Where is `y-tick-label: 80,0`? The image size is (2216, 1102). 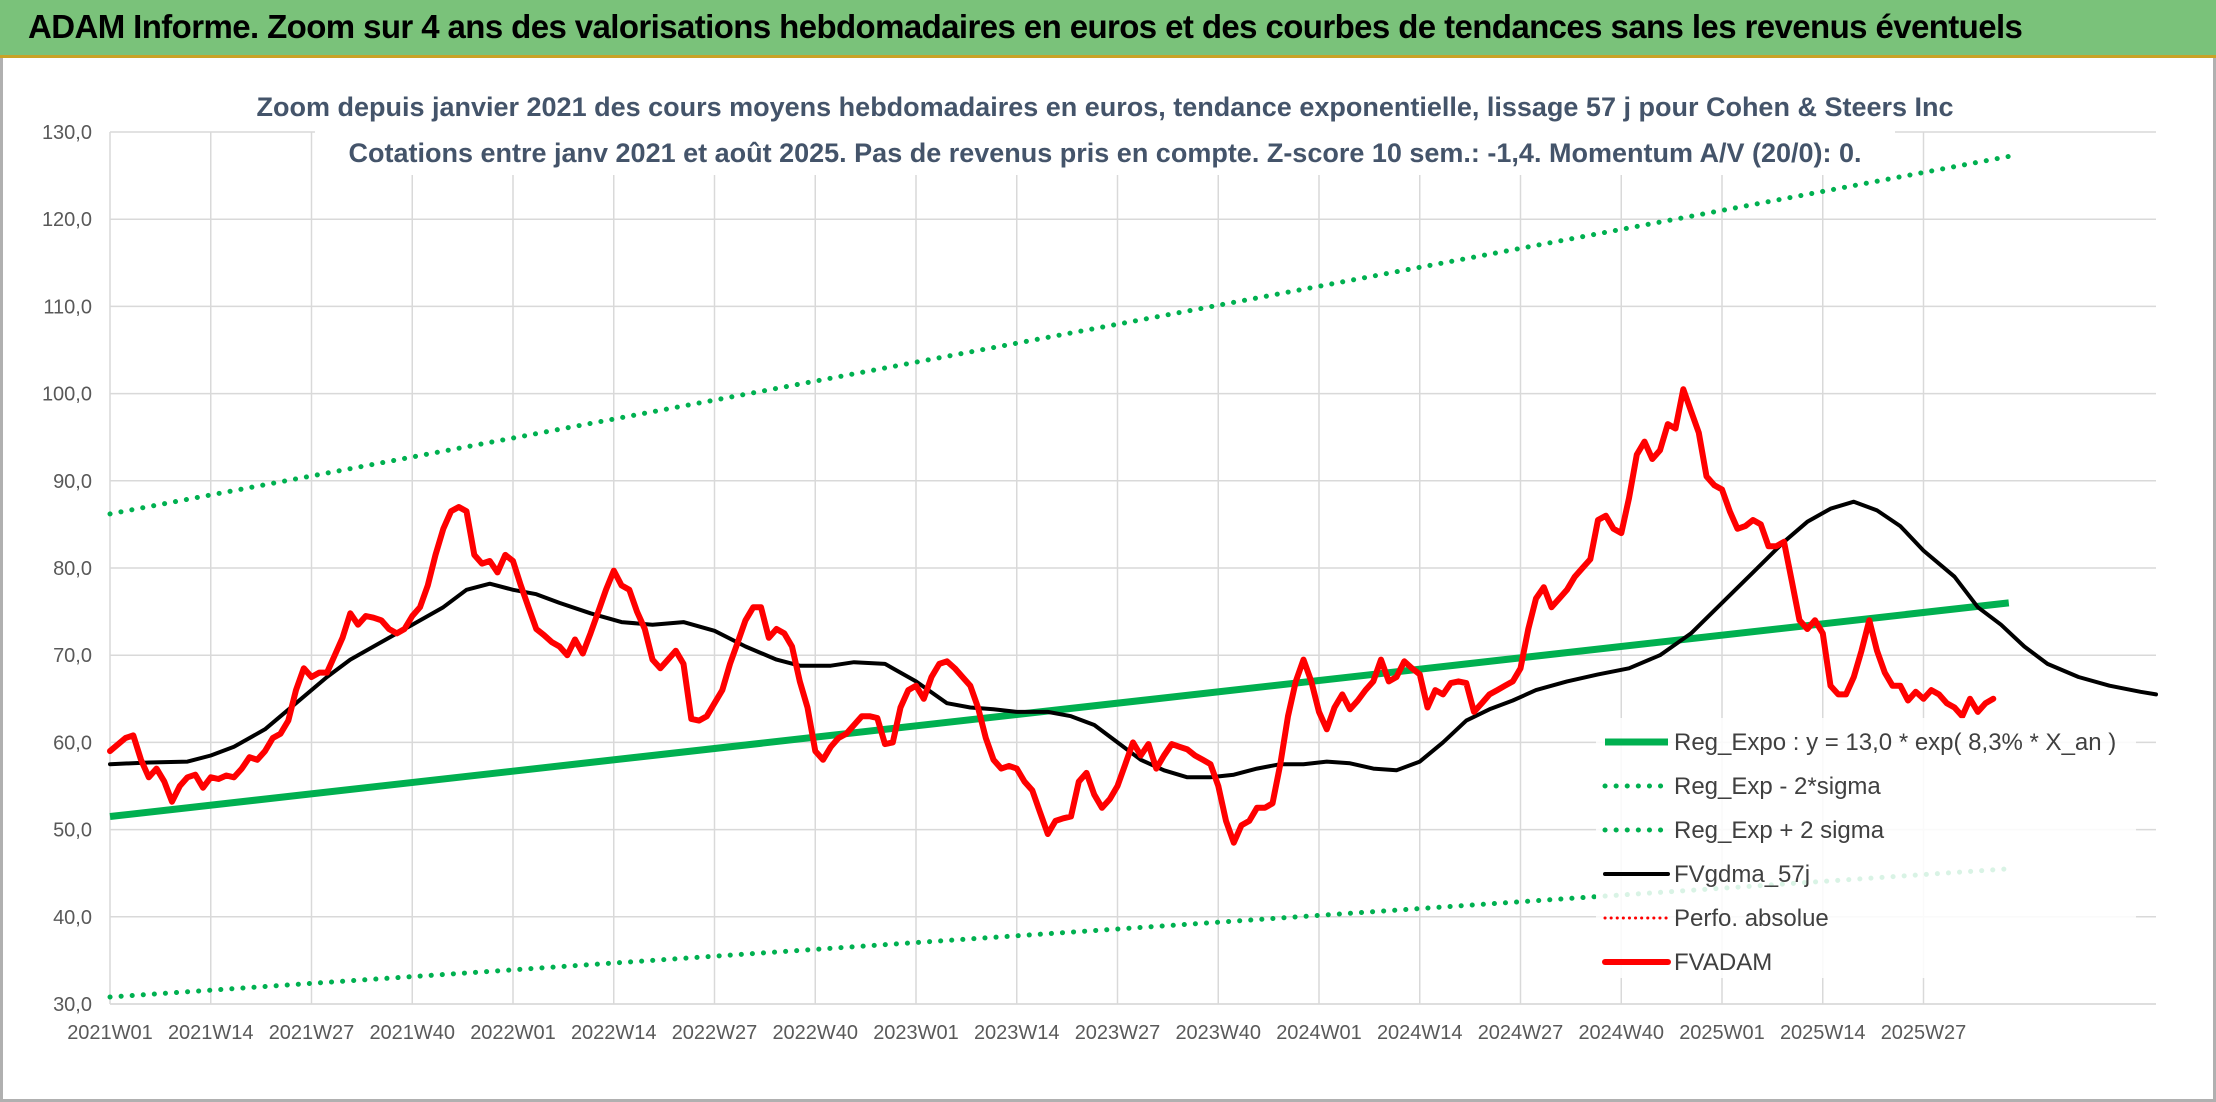 y-tick-label: 80,0 is located at coordinates (72, 569).